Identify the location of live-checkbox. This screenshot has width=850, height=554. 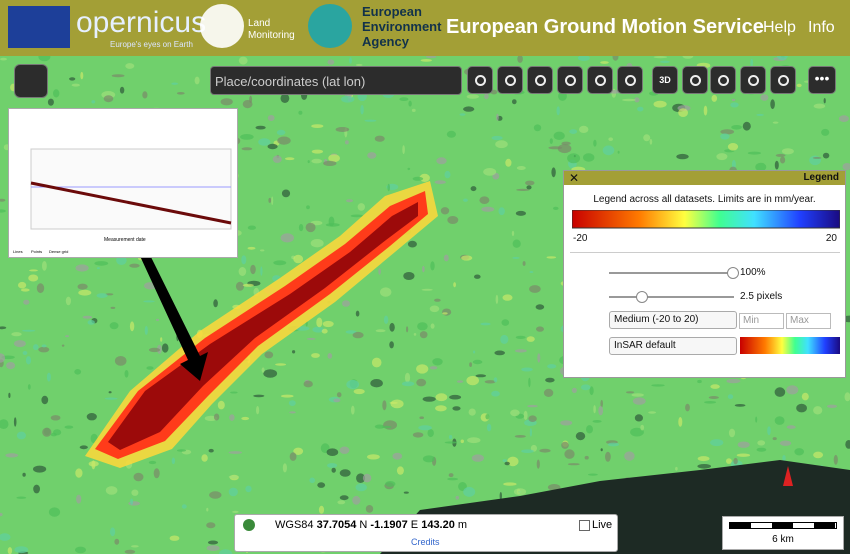
(584, 525).